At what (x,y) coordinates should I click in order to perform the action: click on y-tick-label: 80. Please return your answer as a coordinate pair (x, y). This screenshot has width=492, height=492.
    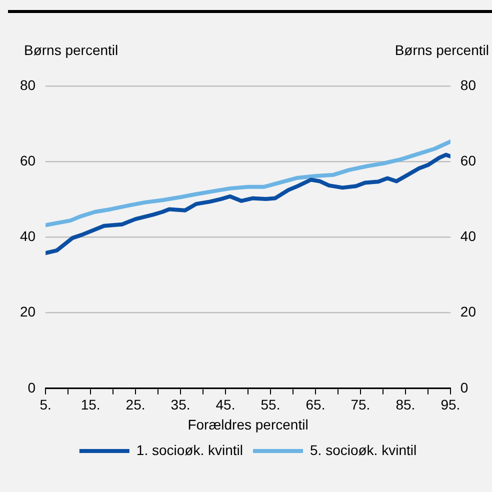
    Looking at the image, I should click on (28, 84).